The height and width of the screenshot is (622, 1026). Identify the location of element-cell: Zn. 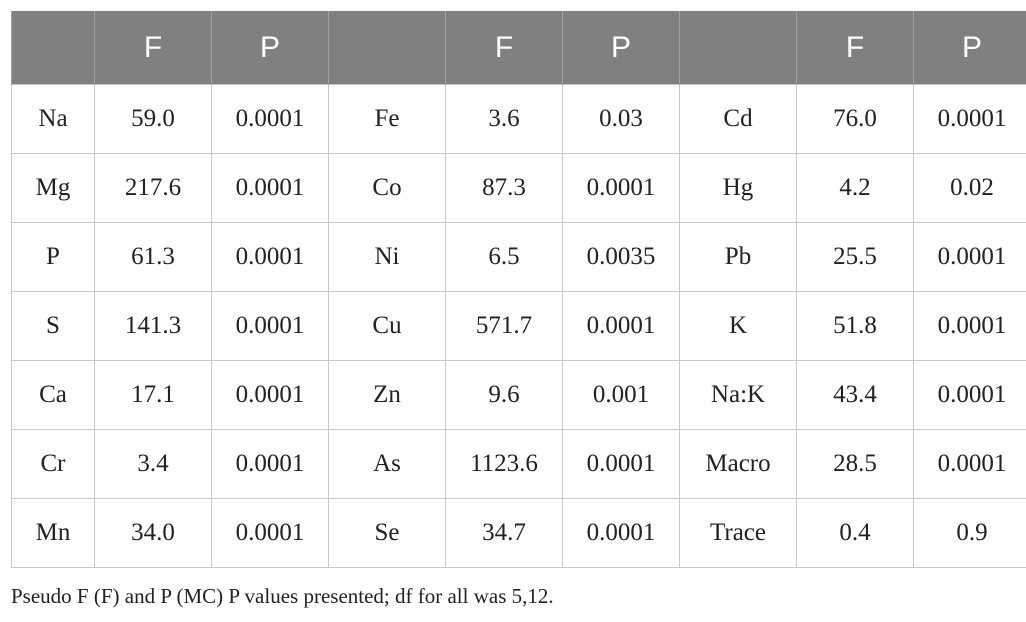
(387, 395).